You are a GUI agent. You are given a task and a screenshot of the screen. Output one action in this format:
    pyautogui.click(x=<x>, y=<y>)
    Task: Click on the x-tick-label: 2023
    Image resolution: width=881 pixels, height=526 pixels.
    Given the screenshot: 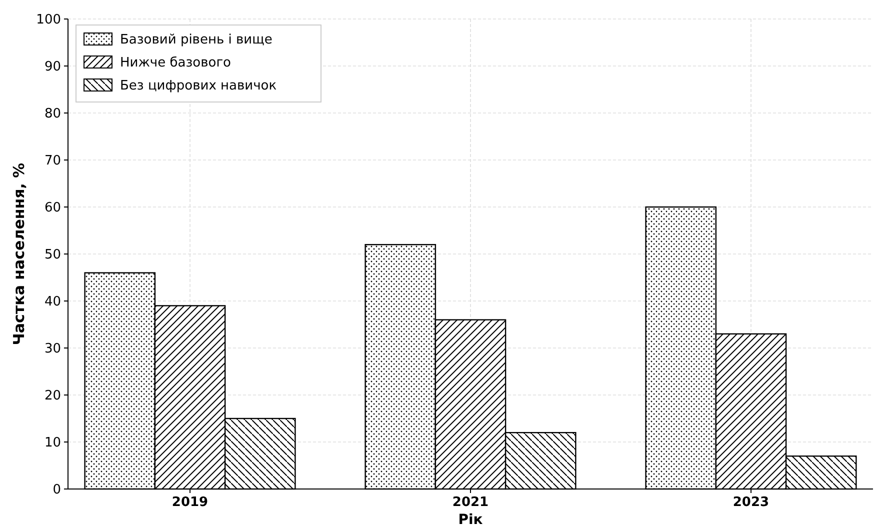 What is the action you would take?
    pyautogui.click(x=751, y=502)
    